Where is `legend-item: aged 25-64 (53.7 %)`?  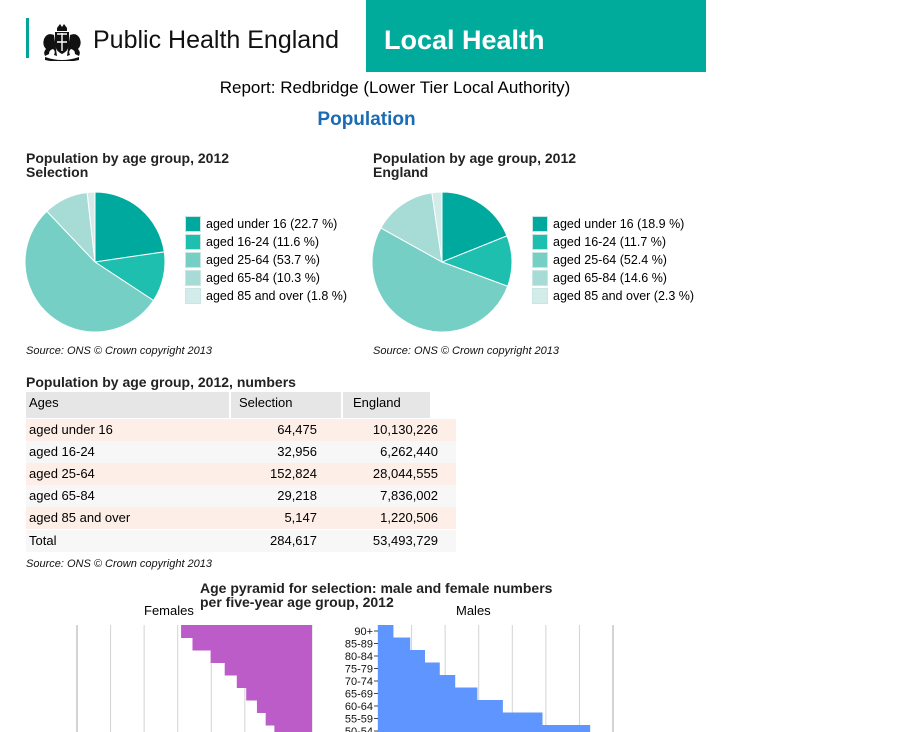
legend-item: aged 25-64 (53.7 %) is located at coordinates (280, 261).